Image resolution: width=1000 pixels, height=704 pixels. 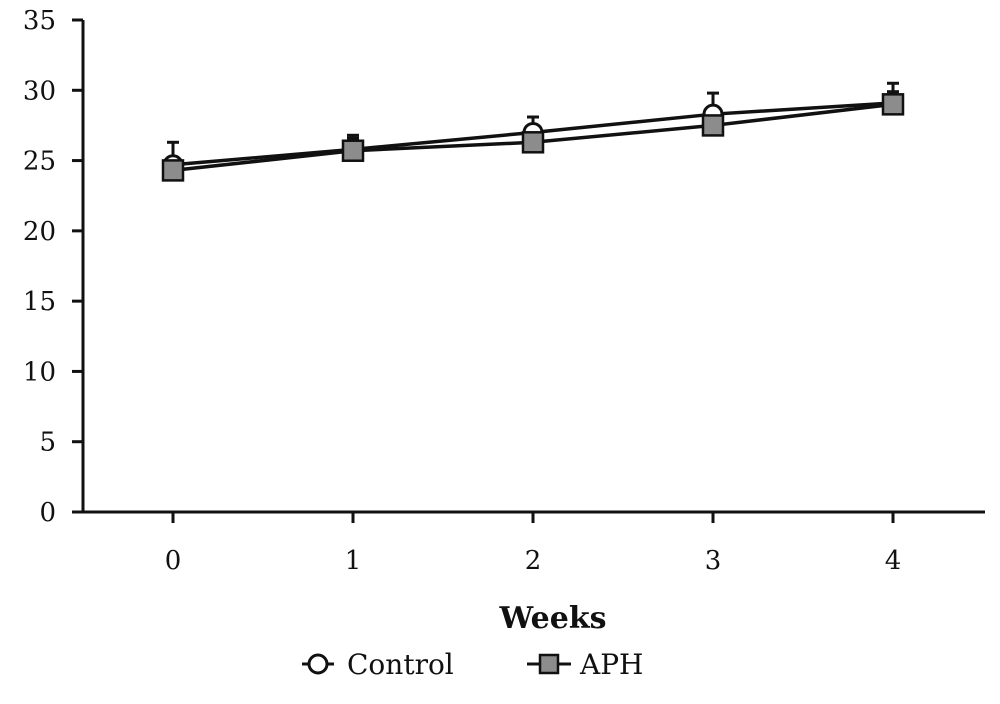 What do you see at coordinates (39, 21) in the screenshot?
I see `y-tick-label-7: 35` at bounding box center [39, 21].